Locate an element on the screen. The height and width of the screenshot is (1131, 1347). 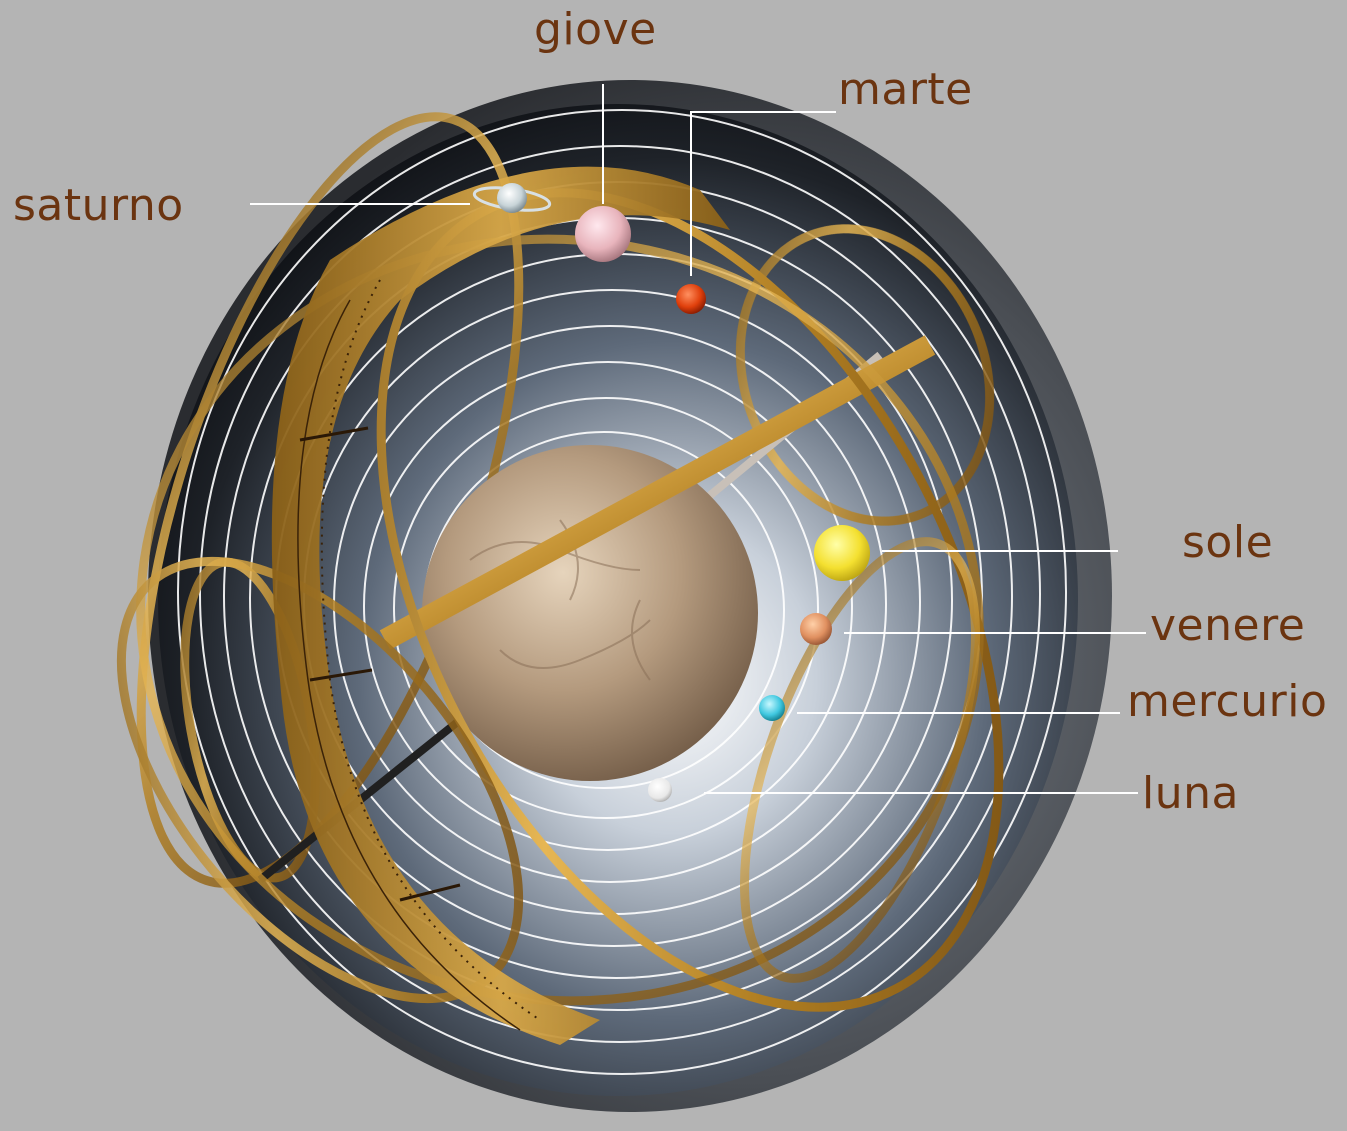
label-venere: venere is located at coordinates (1228, 625).